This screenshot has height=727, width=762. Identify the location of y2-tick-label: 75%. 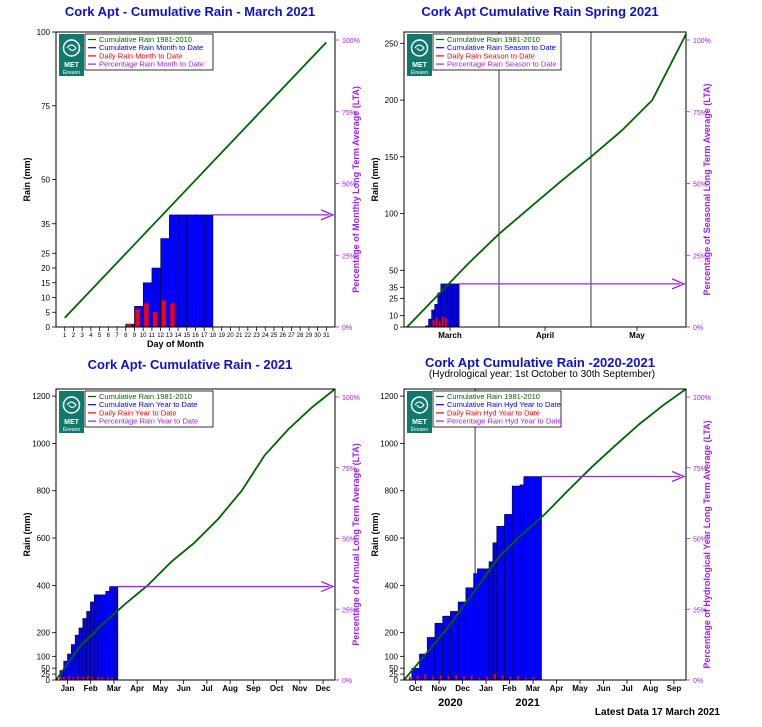
(349, 469).